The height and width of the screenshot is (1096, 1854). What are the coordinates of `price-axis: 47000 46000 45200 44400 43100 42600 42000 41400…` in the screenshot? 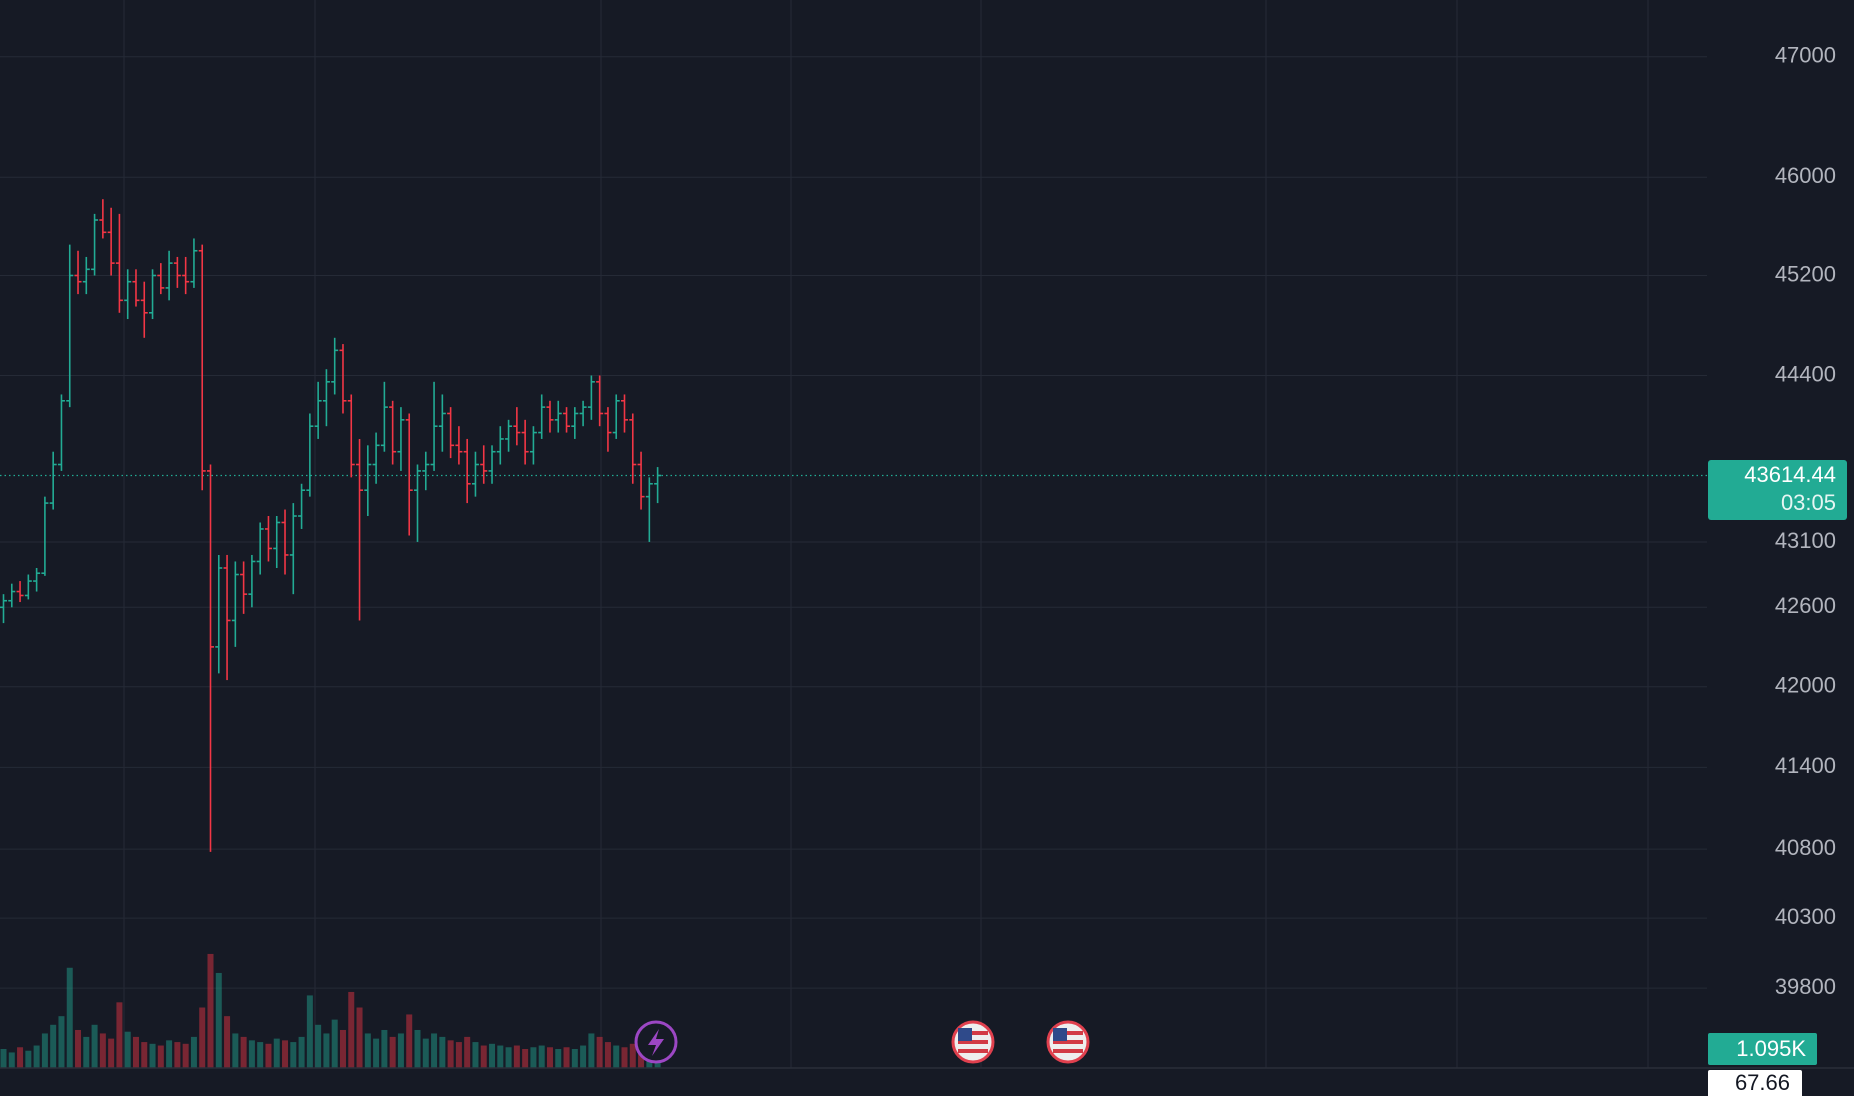 It's located at (1805, 521).